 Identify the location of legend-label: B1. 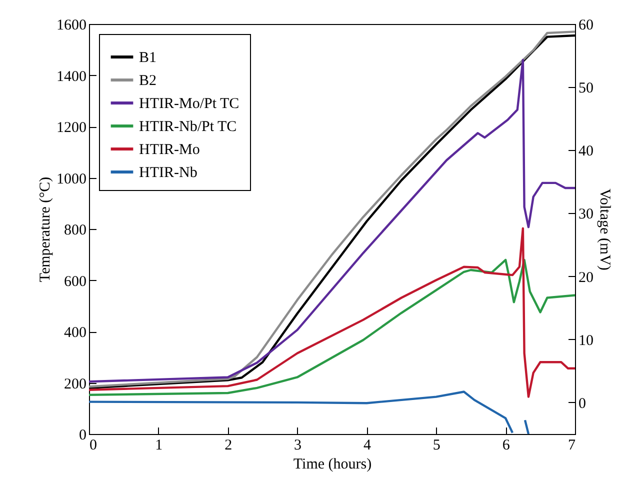
(148, 58).